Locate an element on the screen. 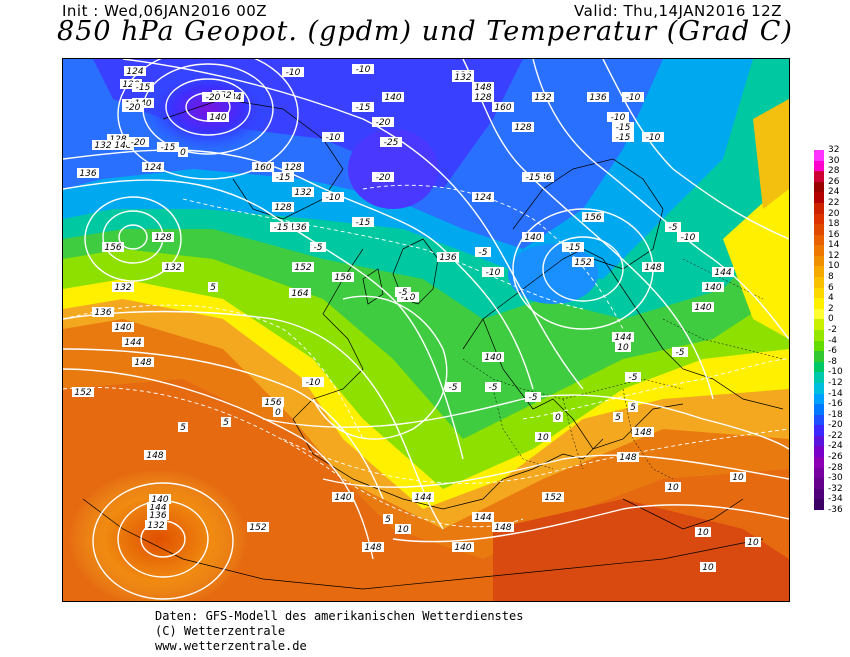  geopotential-label: 128 is located at coordinates (282, 208).